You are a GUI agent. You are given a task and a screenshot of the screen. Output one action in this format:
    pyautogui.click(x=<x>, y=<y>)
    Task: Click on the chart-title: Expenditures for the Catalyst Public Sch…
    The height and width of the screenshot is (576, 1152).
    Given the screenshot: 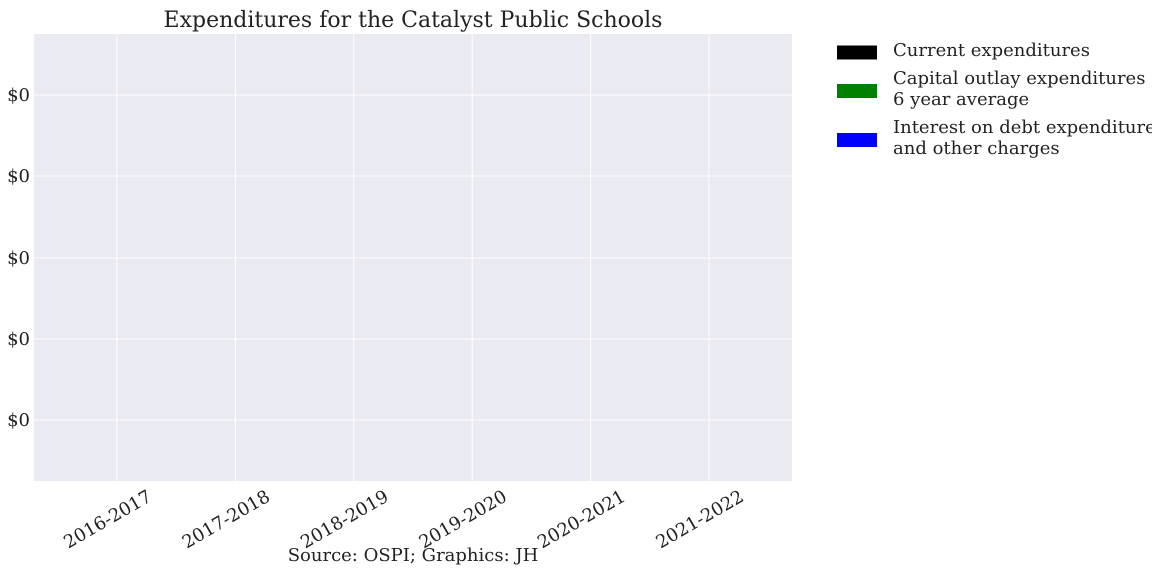 What is the action you would take?
    pyautogui.click(x=413, y=20)
    